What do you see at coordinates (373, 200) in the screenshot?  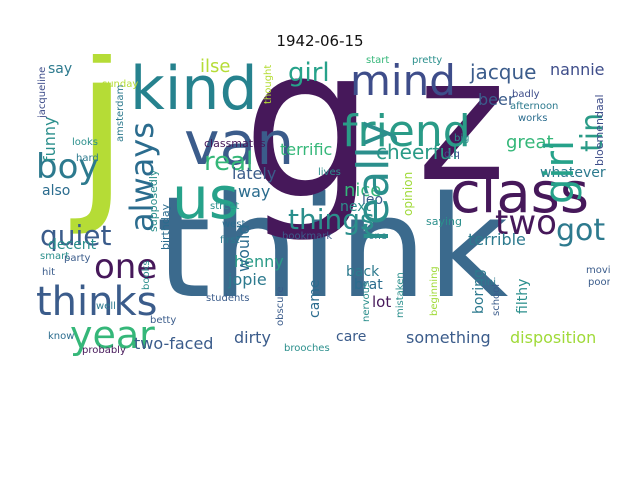 I see `word-leo: leo` at bounding box center [373, 200].